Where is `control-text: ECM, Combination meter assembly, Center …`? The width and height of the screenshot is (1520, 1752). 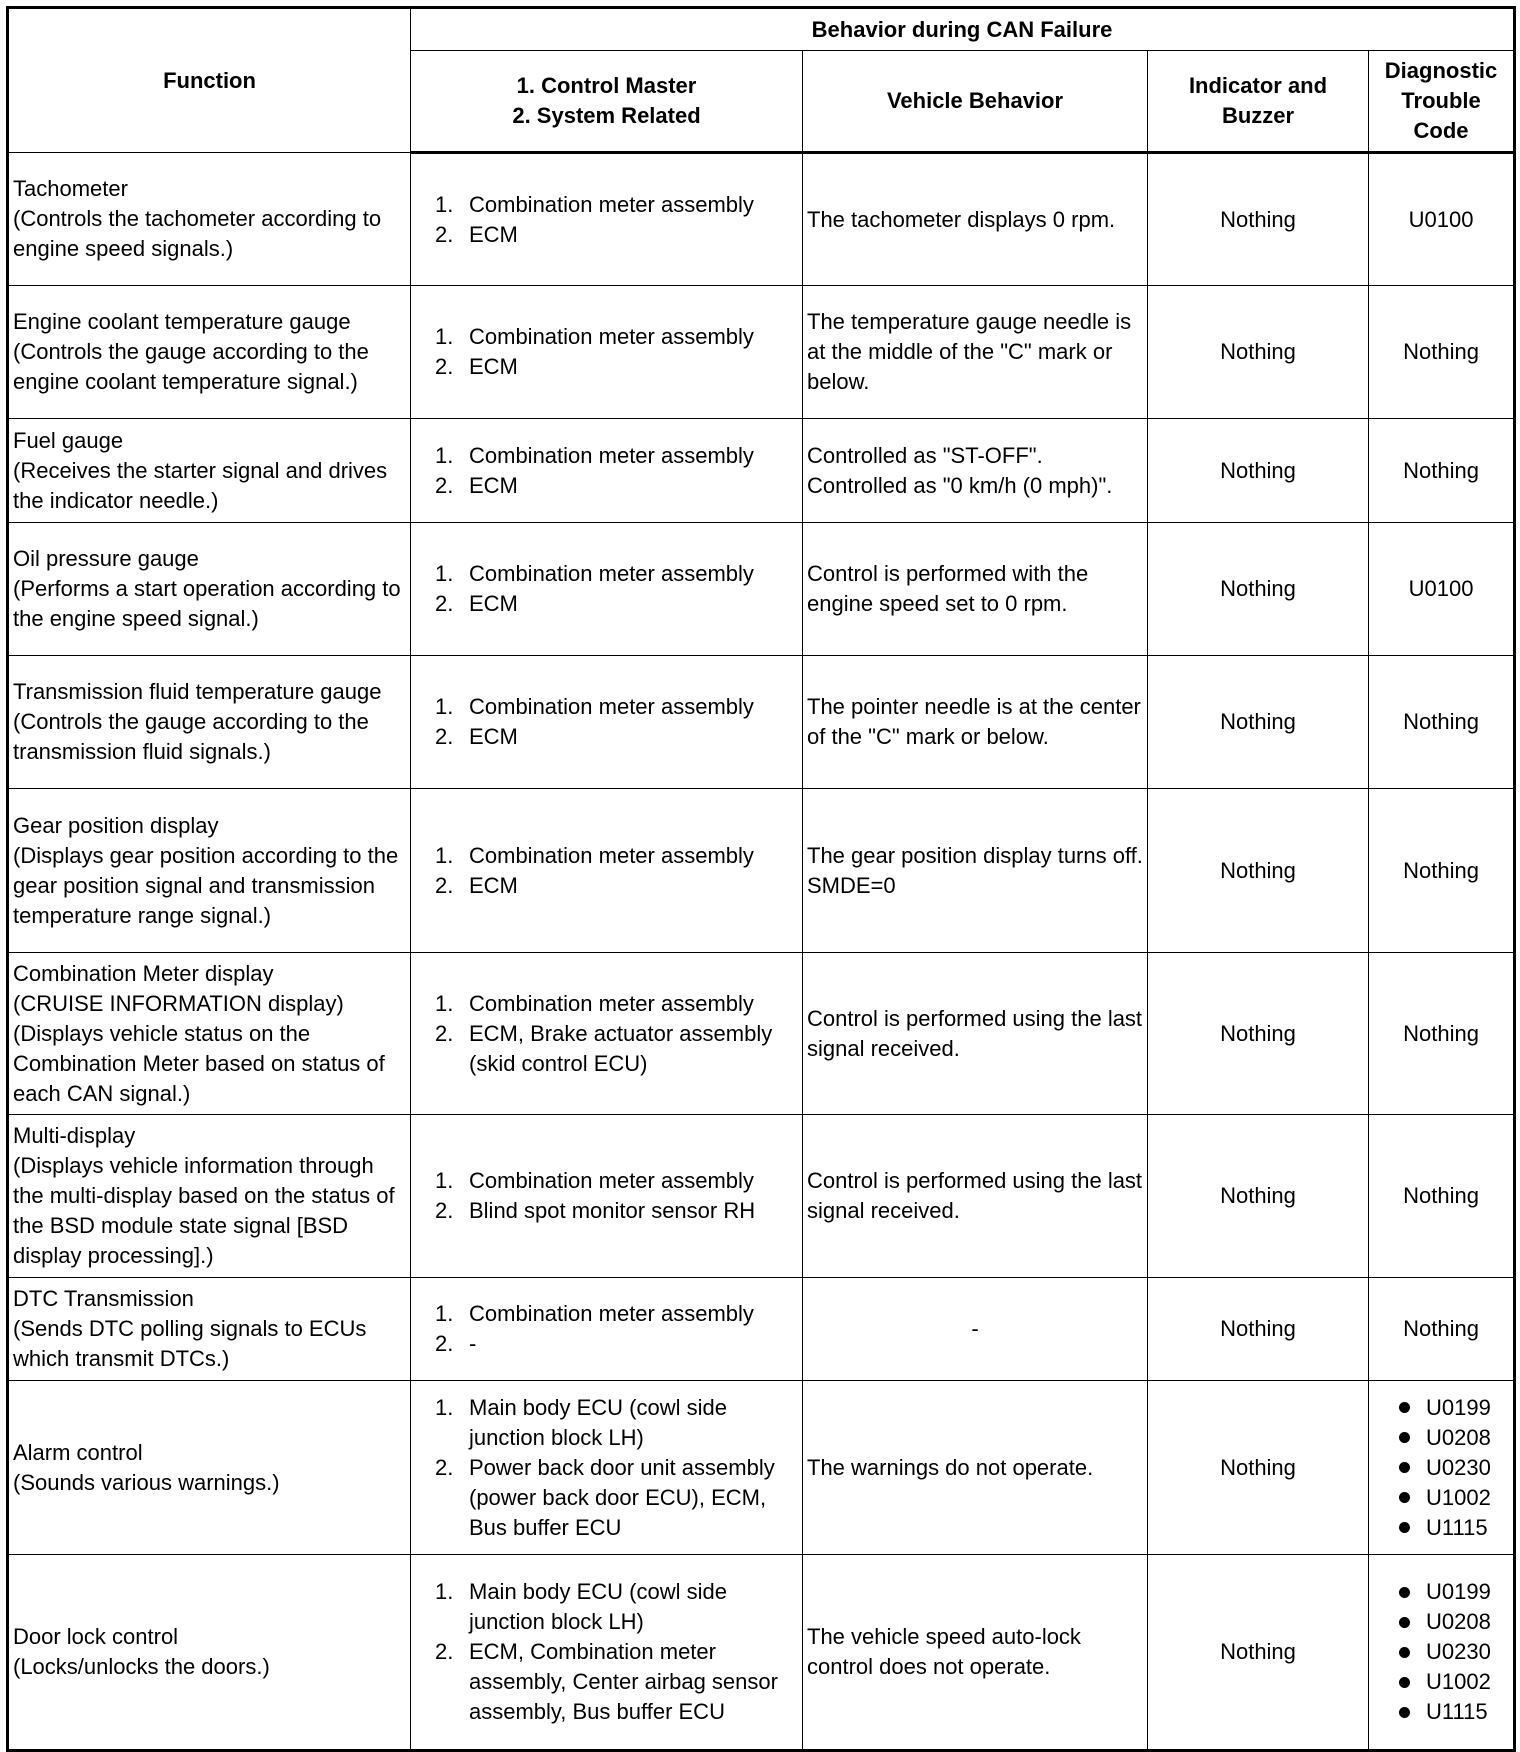 control-text: ECM, Combination meter assembly, Center … is located at coordinates (623, 1681).